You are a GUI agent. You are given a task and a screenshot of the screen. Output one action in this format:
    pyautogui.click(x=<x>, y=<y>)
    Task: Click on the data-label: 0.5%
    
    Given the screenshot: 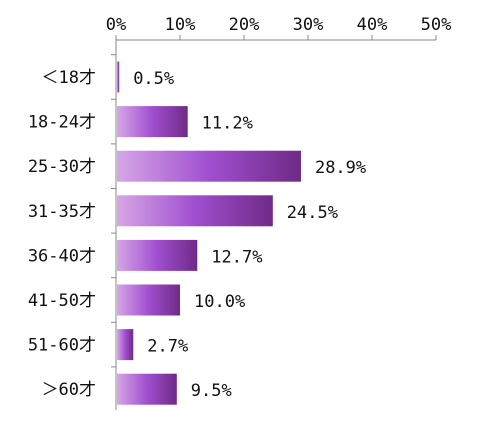 What is the action you would take?
    pyautogui.click(x=153, y=79)
    